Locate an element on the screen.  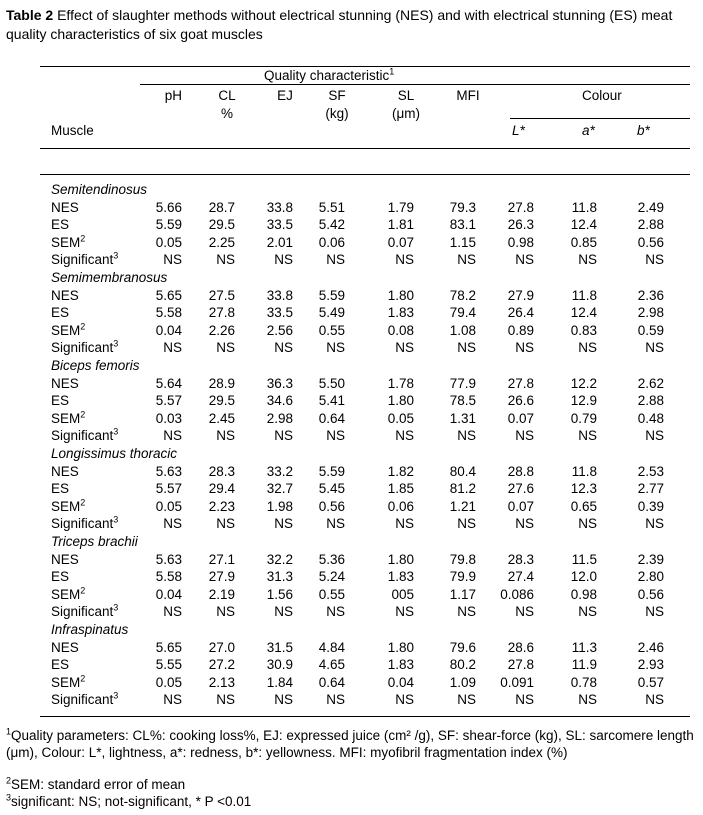
table-cell: 0.48 is located at coordinates (650, 418).